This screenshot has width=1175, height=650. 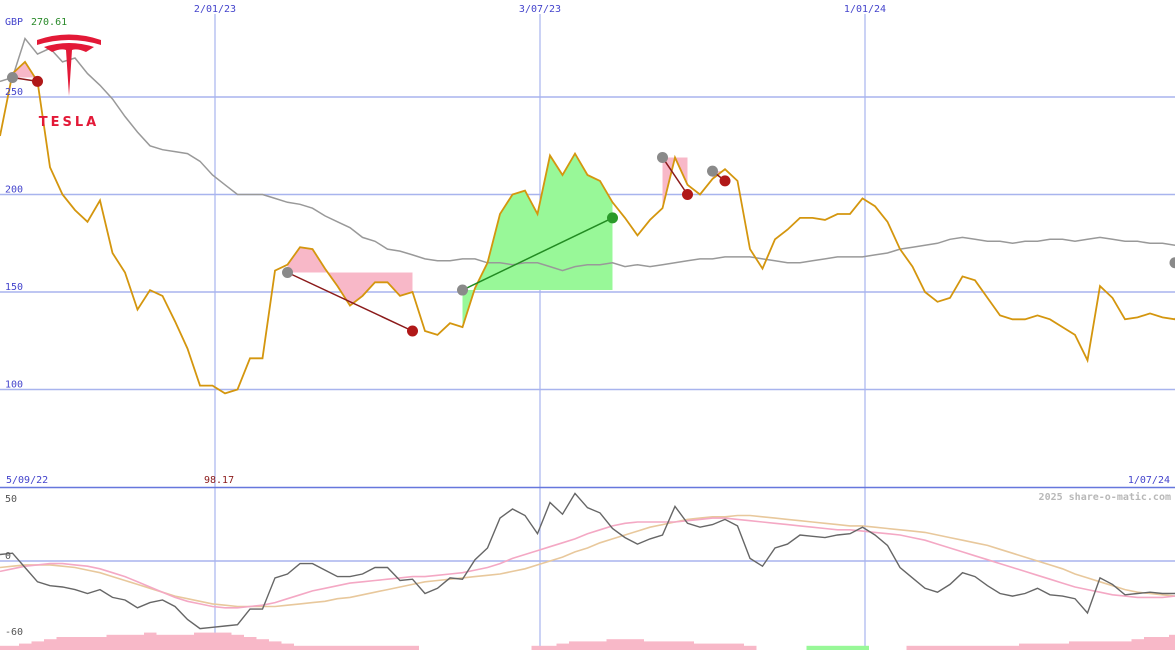 What do you see at coordinates (49, 22) in the screenshot?
I see `last-price-label: 270.61` at bounding box center [49, 22].